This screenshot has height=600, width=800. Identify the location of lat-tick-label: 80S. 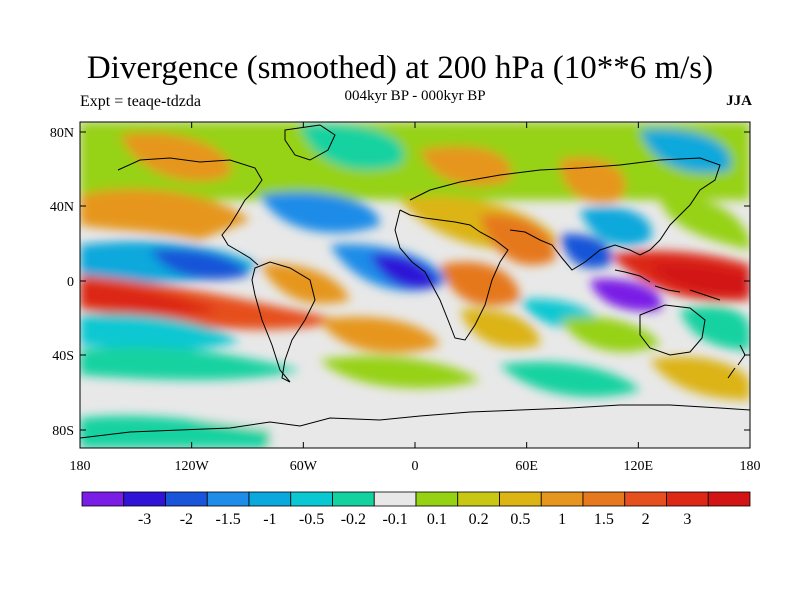
(63, 431).